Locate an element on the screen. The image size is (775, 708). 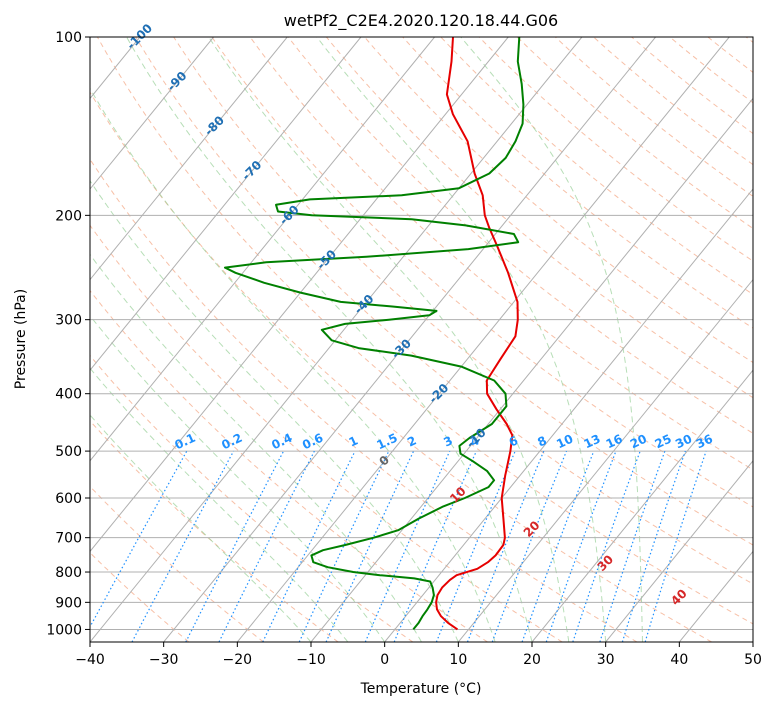
mixing-ratio-label: 2 is located at coordinates (411, 441).